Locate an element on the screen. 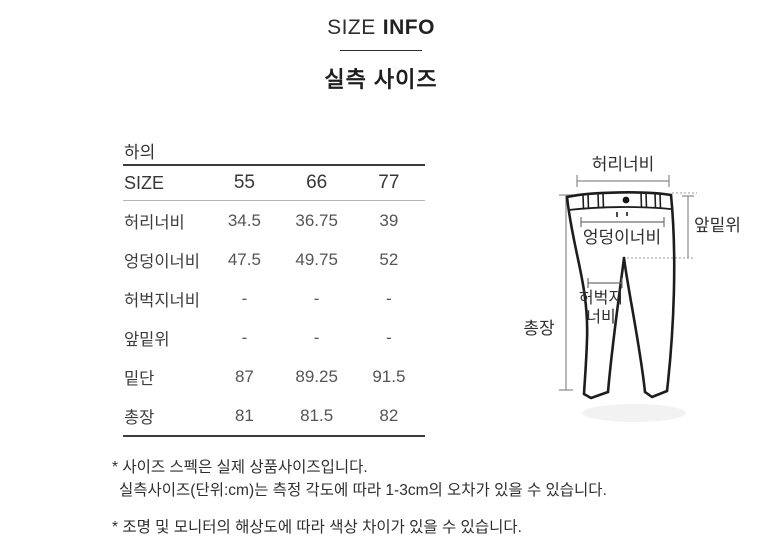 The height and width of the screenshot is (551, 780). col-header-66: 66 is located at coordinates (317, 182).